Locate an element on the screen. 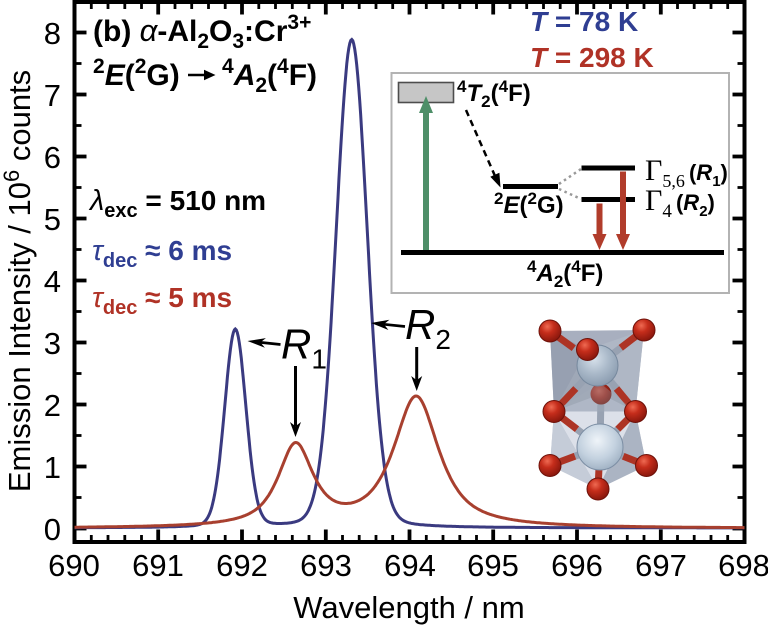 The width and height of the screenshot is (768, 631). svg-text: τdec ≈ 6 ms is located at coordinates (162, 253).